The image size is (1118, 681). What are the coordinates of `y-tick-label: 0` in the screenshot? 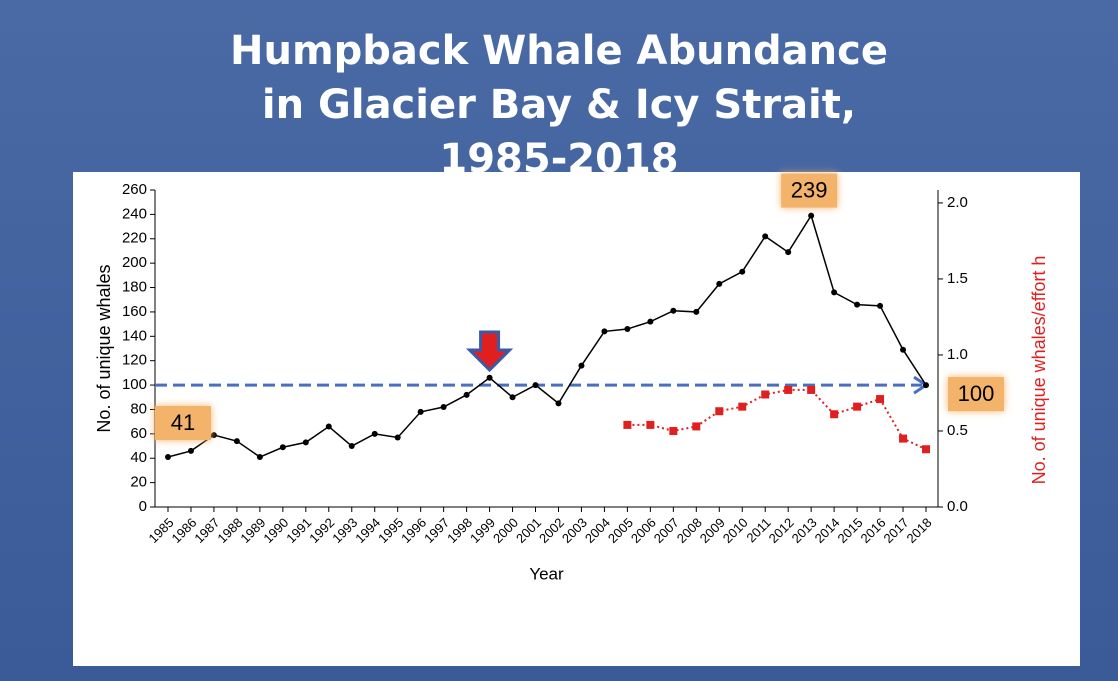 It's located at (143, 506).